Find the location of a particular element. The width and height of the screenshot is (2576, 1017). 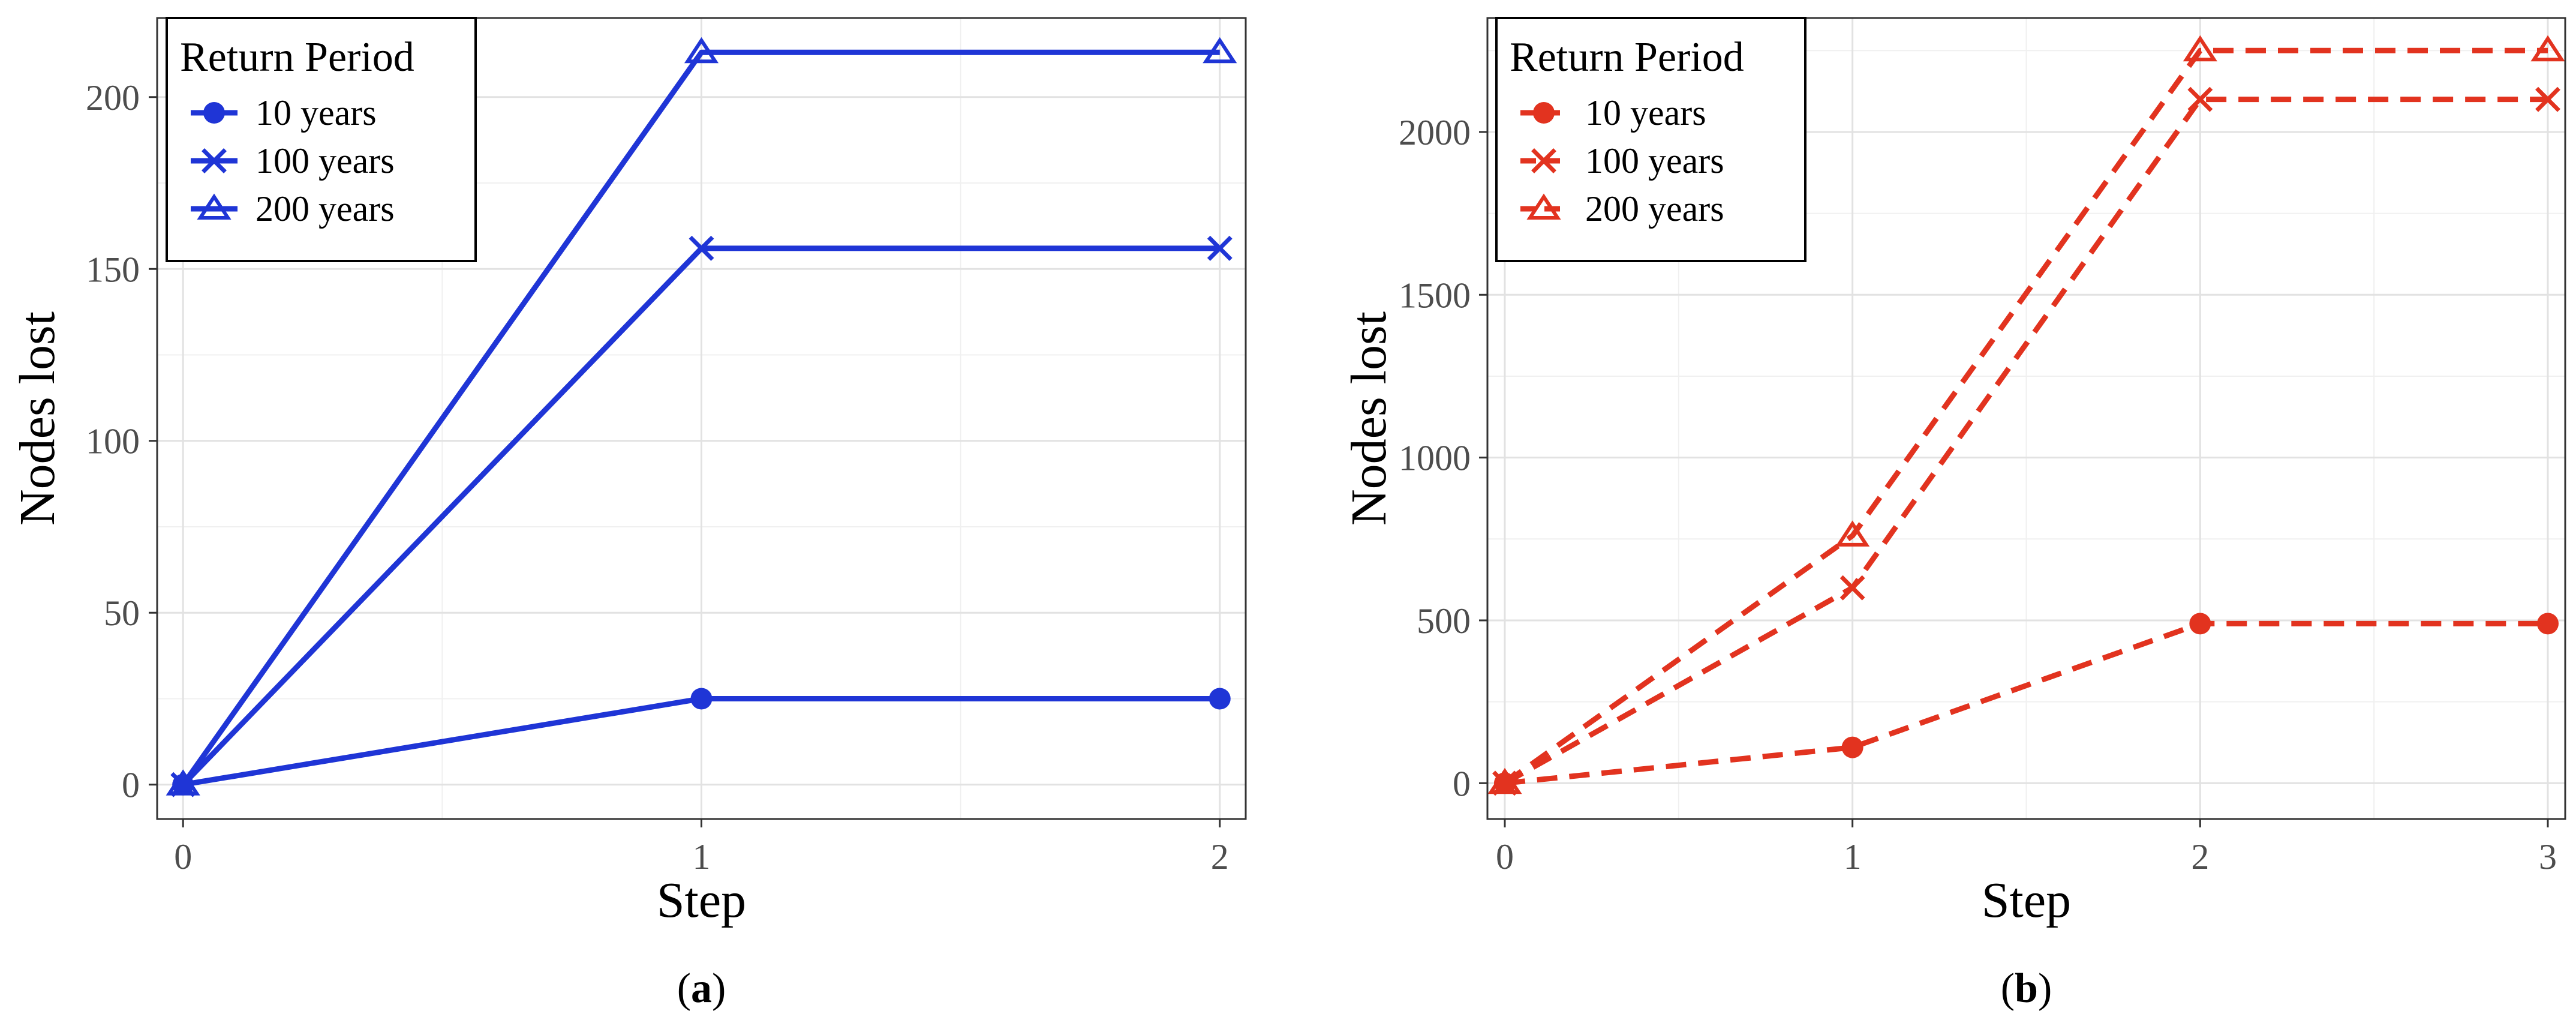

y-tick-label: 1000 is located at coordinates (1435, 459).